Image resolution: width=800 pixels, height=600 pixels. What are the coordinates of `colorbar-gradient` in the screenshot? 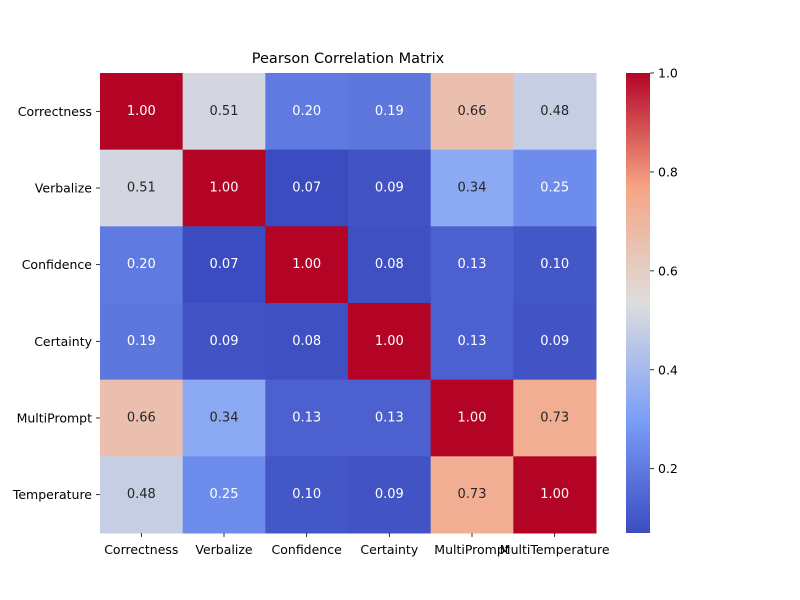 It's located at (638, 303).